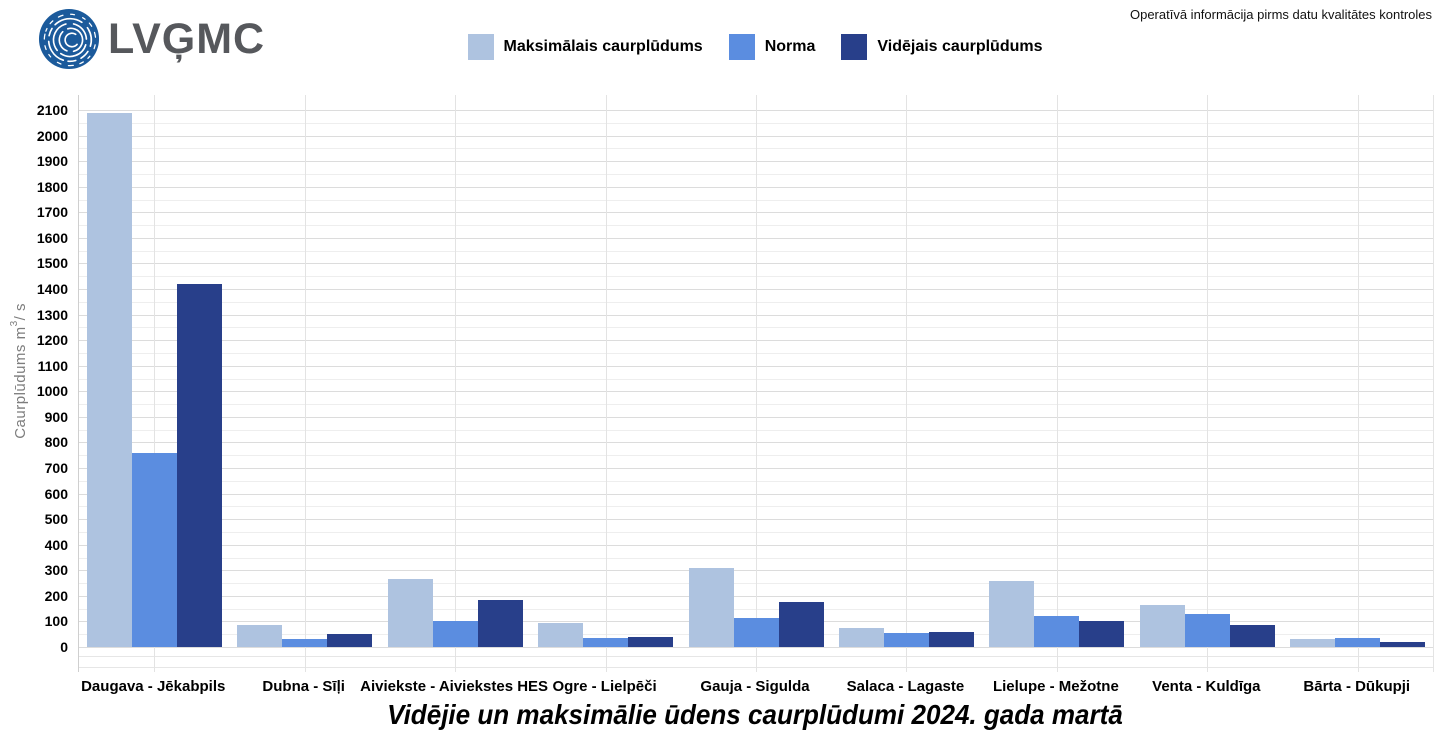 This screenshot has height=739, width=1440. I want to click on y-tick-label: 300, so click(56, 570).